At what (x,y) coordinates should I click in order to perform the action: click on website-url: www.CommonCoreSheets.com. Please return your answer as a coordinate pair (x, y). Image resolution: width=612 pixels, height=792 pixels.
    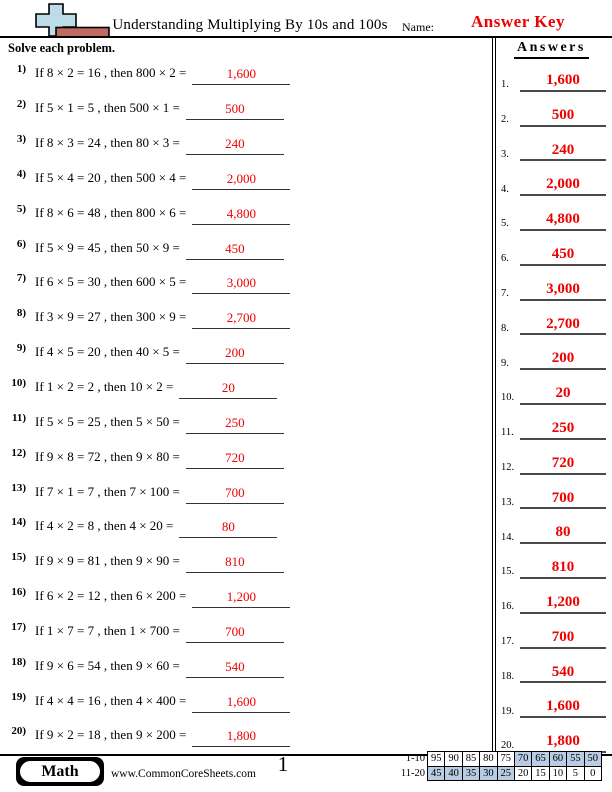
    Looking at the image, I should click on (183, 774).